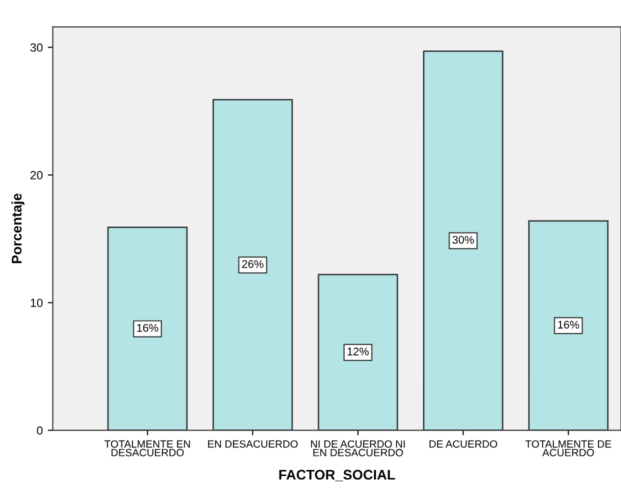 This screenshot has height=489, width=621. I want to click on y-tick-label: 10, so click(36, 303).